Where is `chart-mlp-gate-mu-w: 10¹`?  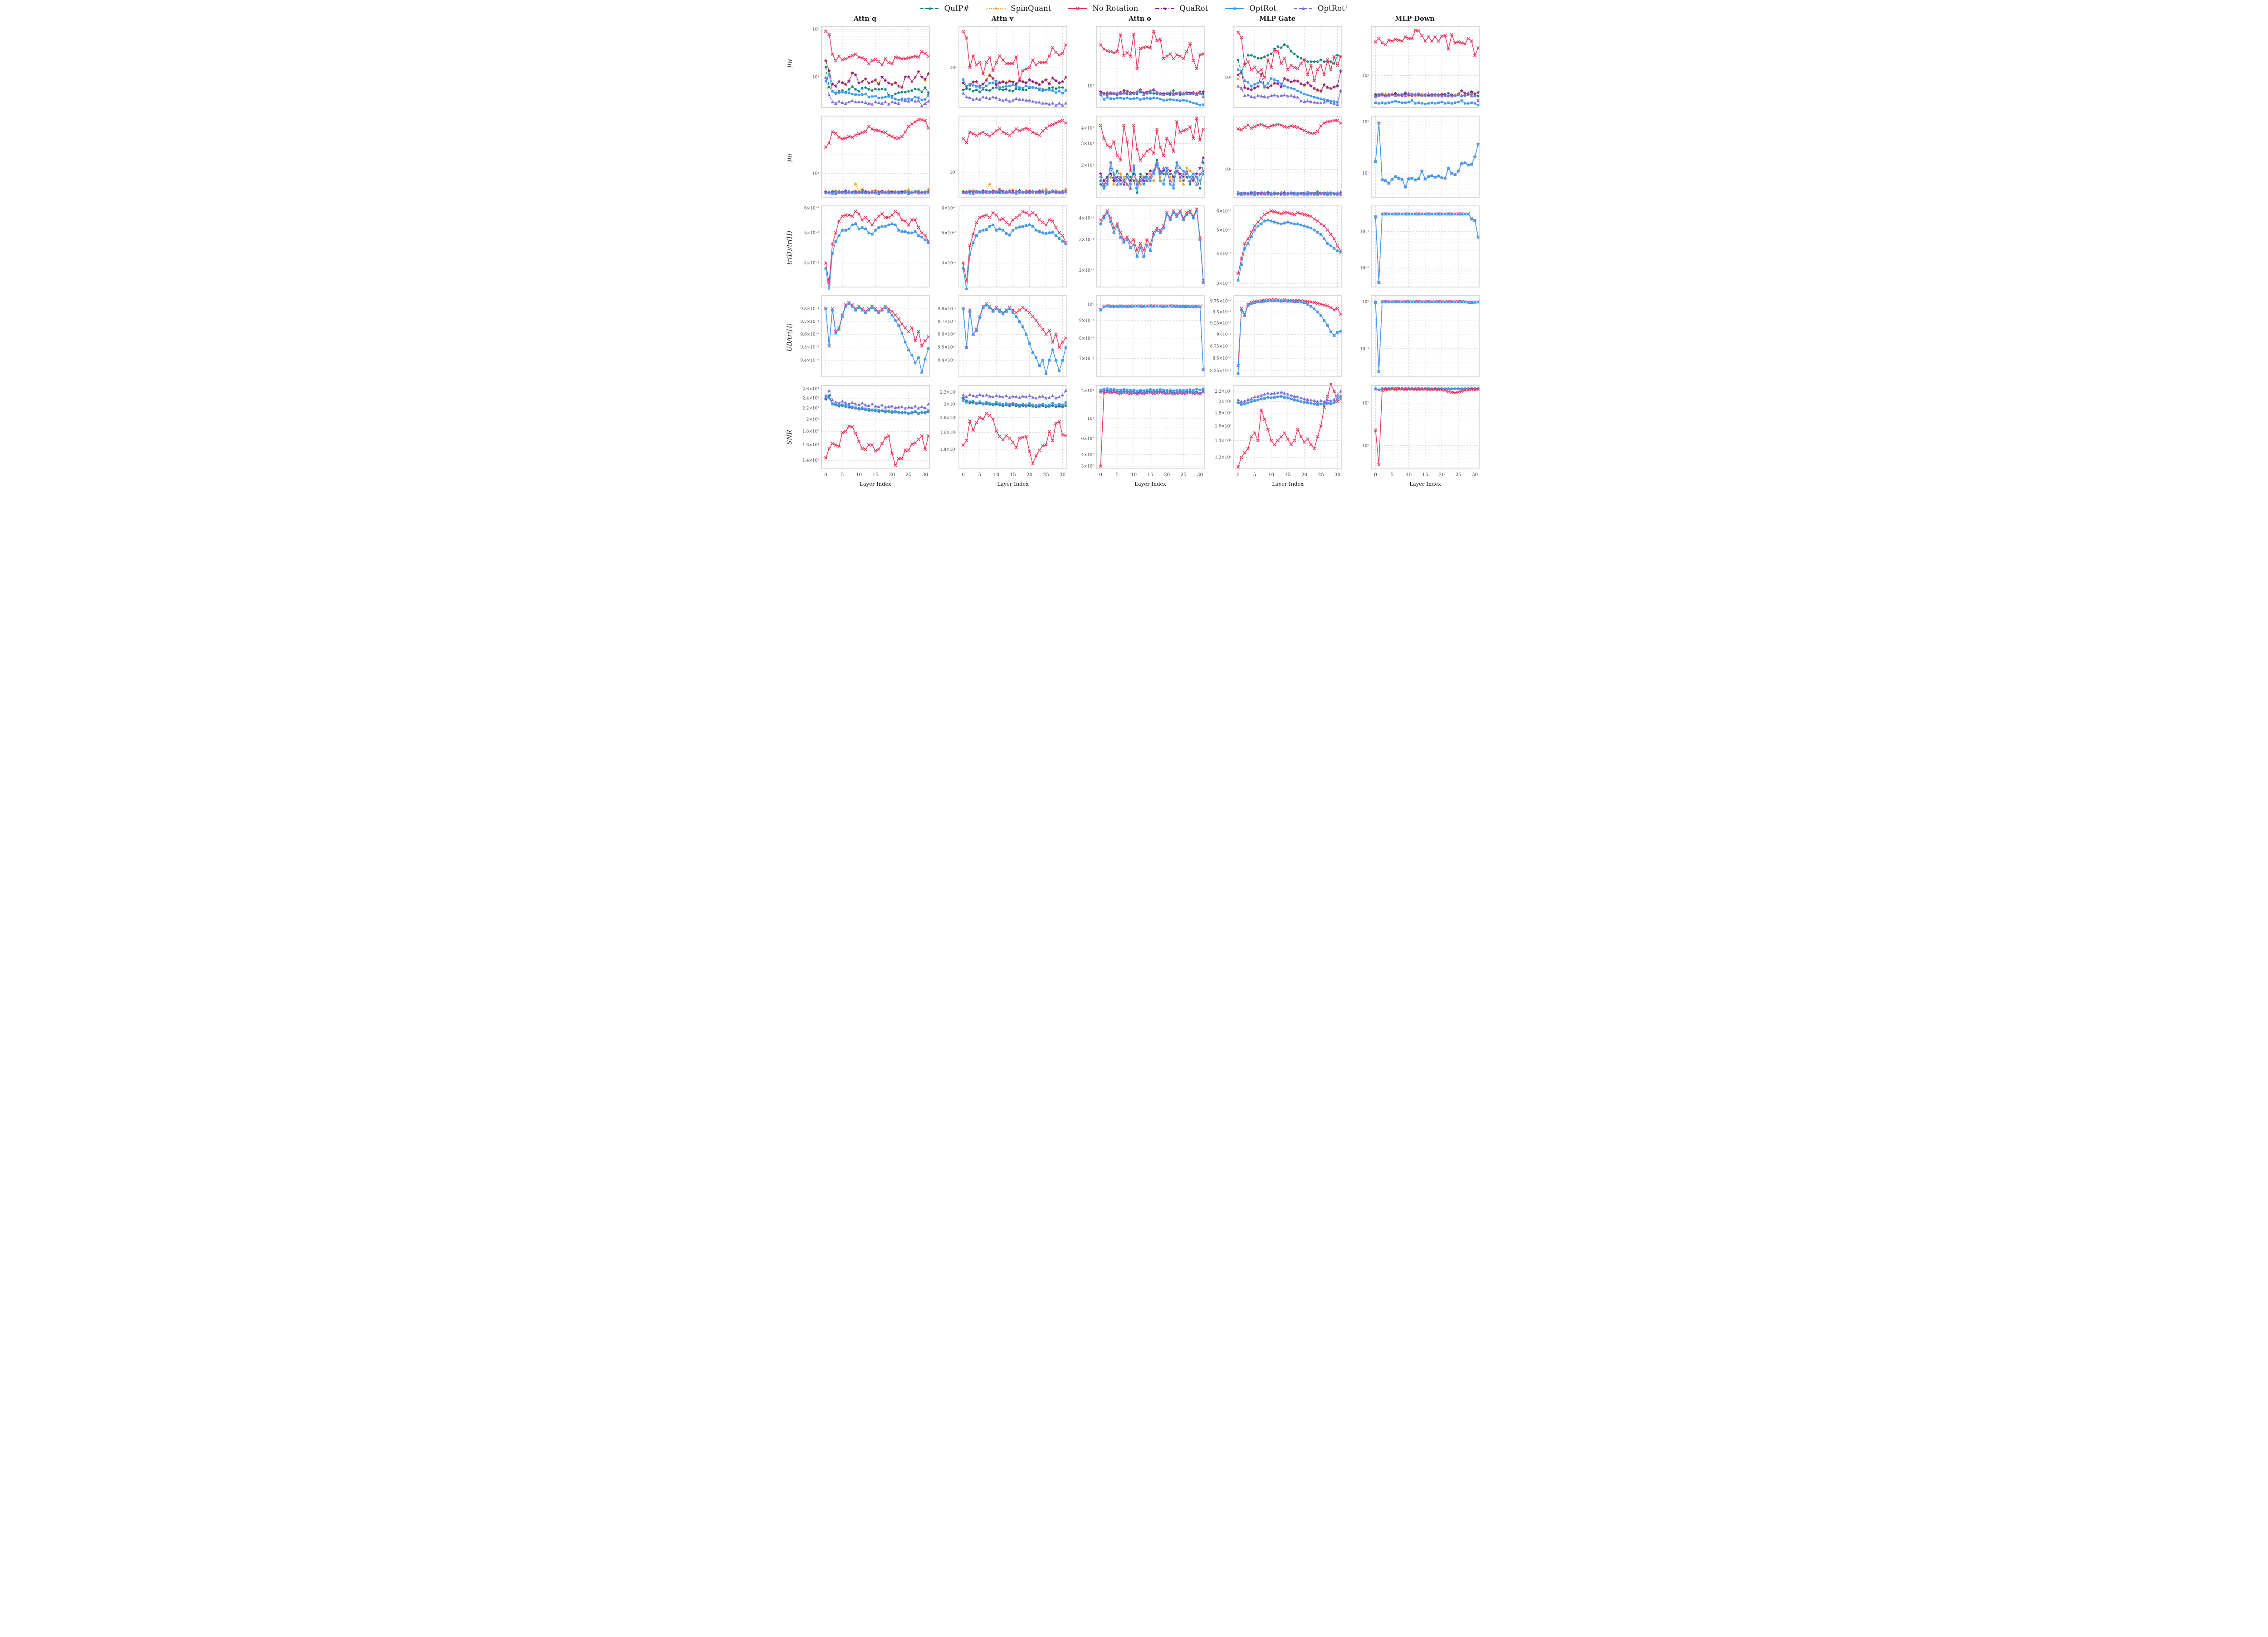 chart-mlp-gate-mu-w: 10¹ is located at coordinates (1277, 67).